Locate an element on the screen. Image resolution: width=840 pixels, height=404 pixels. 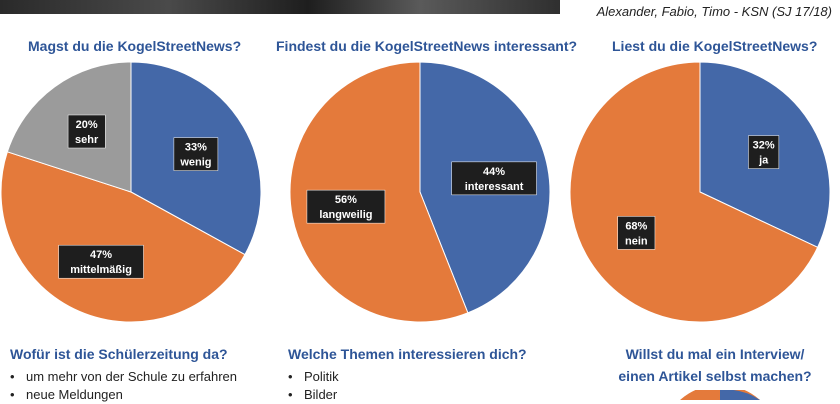
question-topics-title: Welche Themen interessieren dich? is located at coordinates (407, 354).